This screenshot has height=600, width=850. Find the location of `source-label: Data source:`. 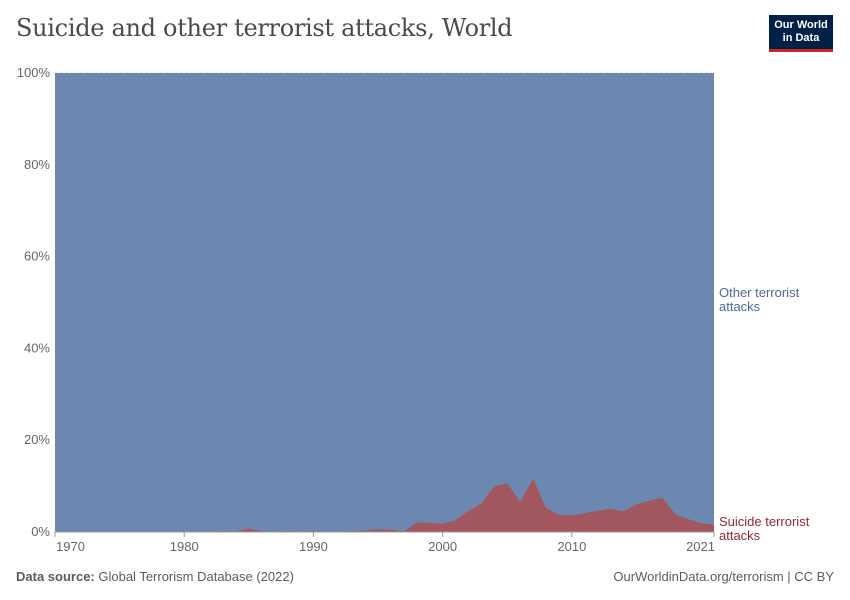

source-label: Data source: is located at coordinates (55, 576).